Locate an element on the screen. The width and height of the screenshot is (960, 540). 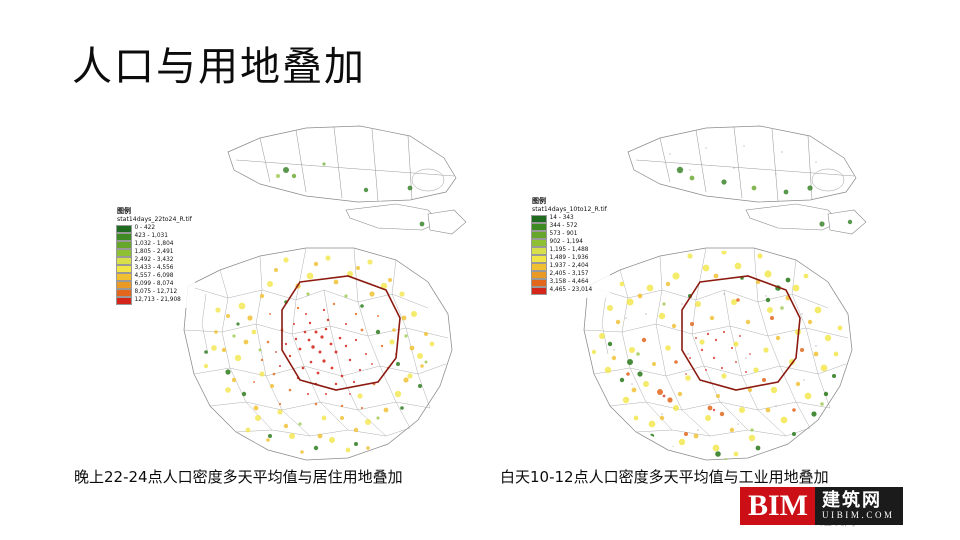
watermark-brand: BIM is located at coordinates (777, 506).